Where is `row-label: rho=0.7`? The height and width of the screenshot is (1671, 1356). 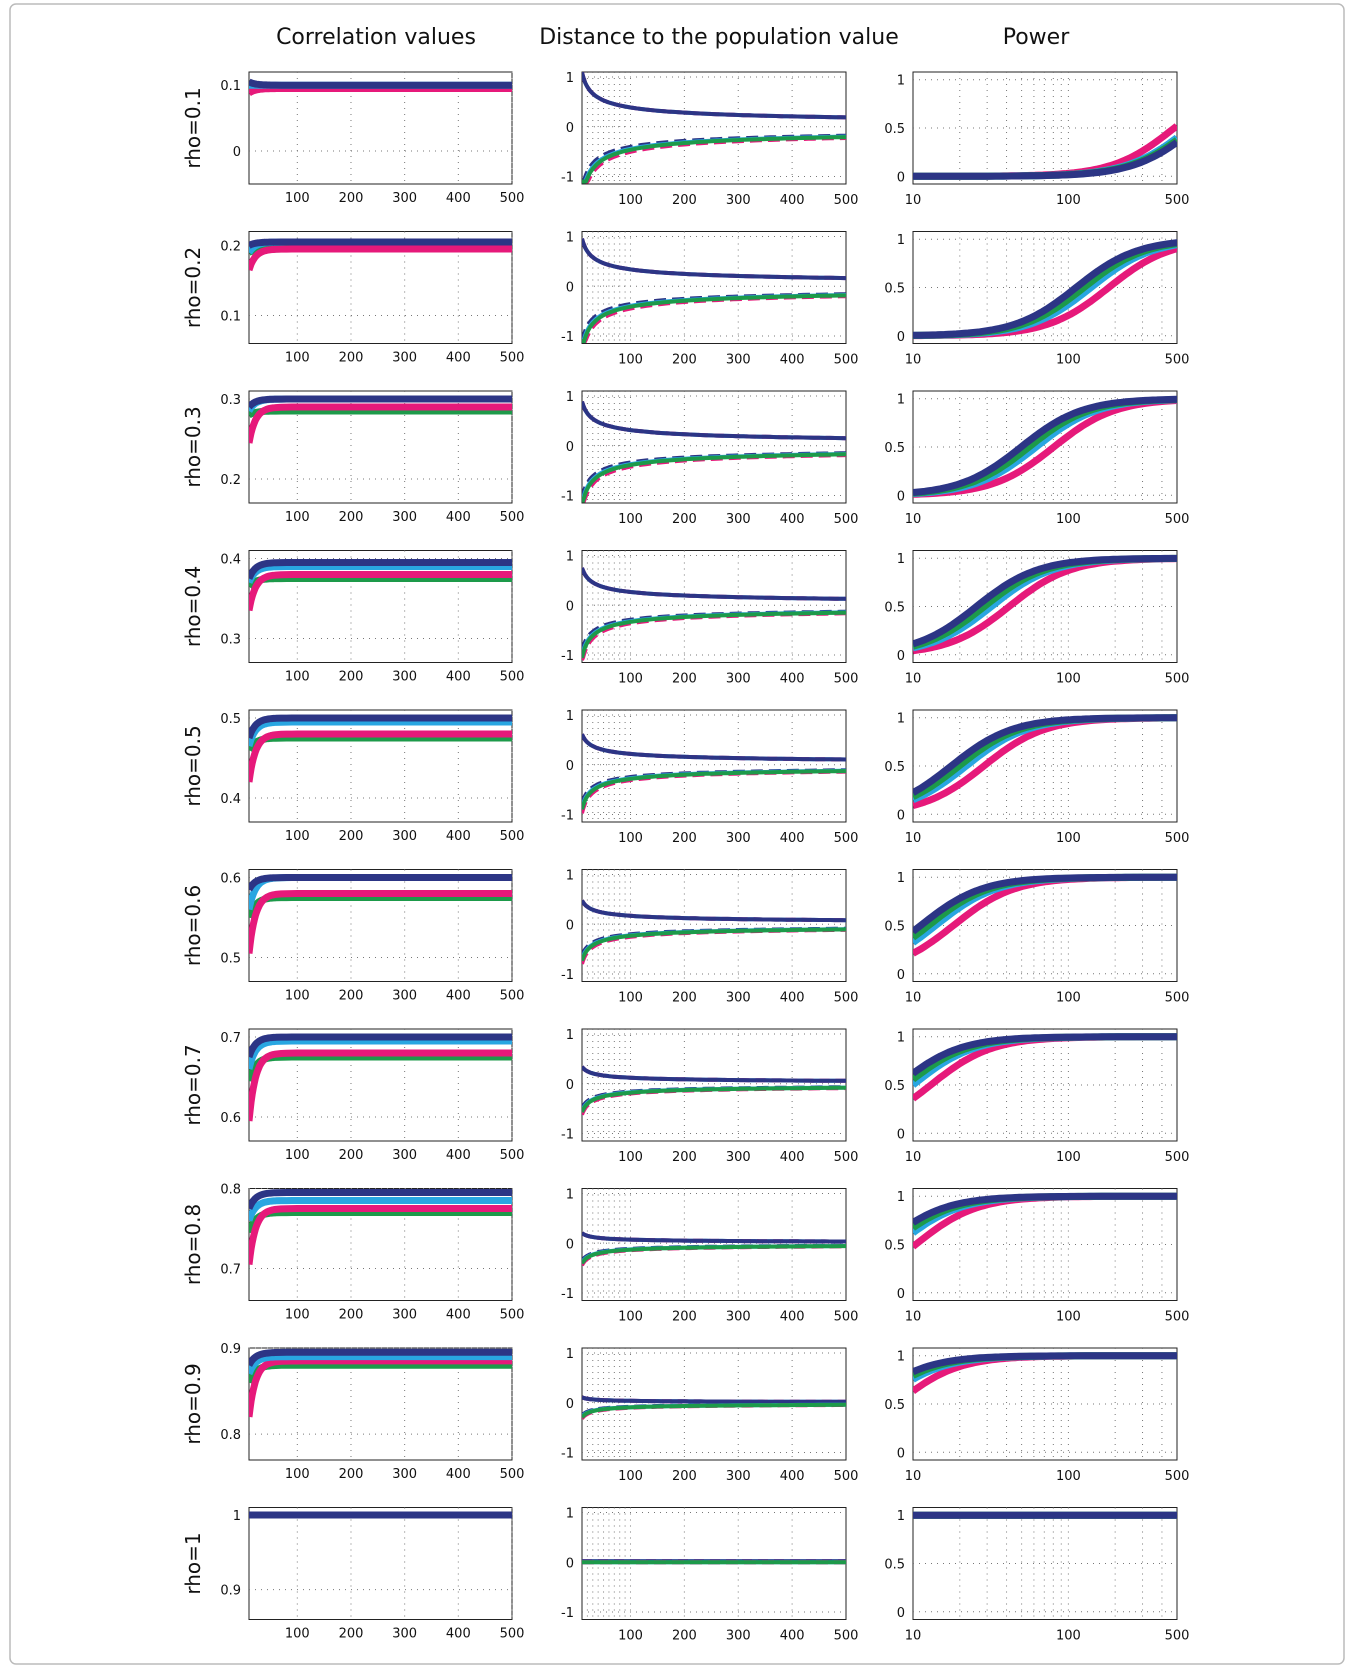 row-label: rho=0.7 is located at coordinates (193, 1084).